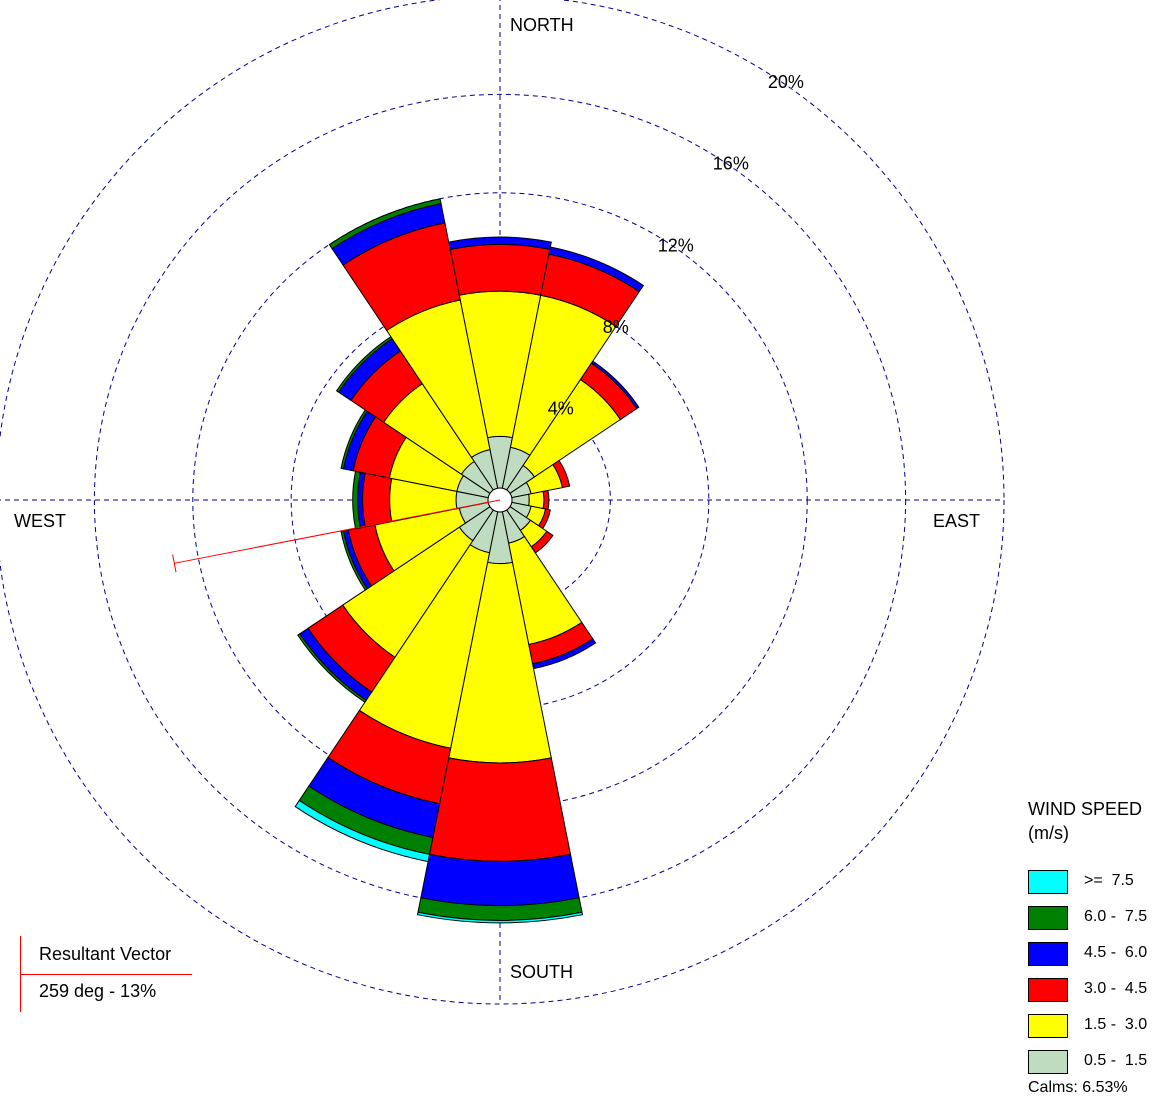 Image resolution: width=1167 pixels, height=1099 pixels. I want to click on compass-south-label: SOUTH, so click(541, 972).